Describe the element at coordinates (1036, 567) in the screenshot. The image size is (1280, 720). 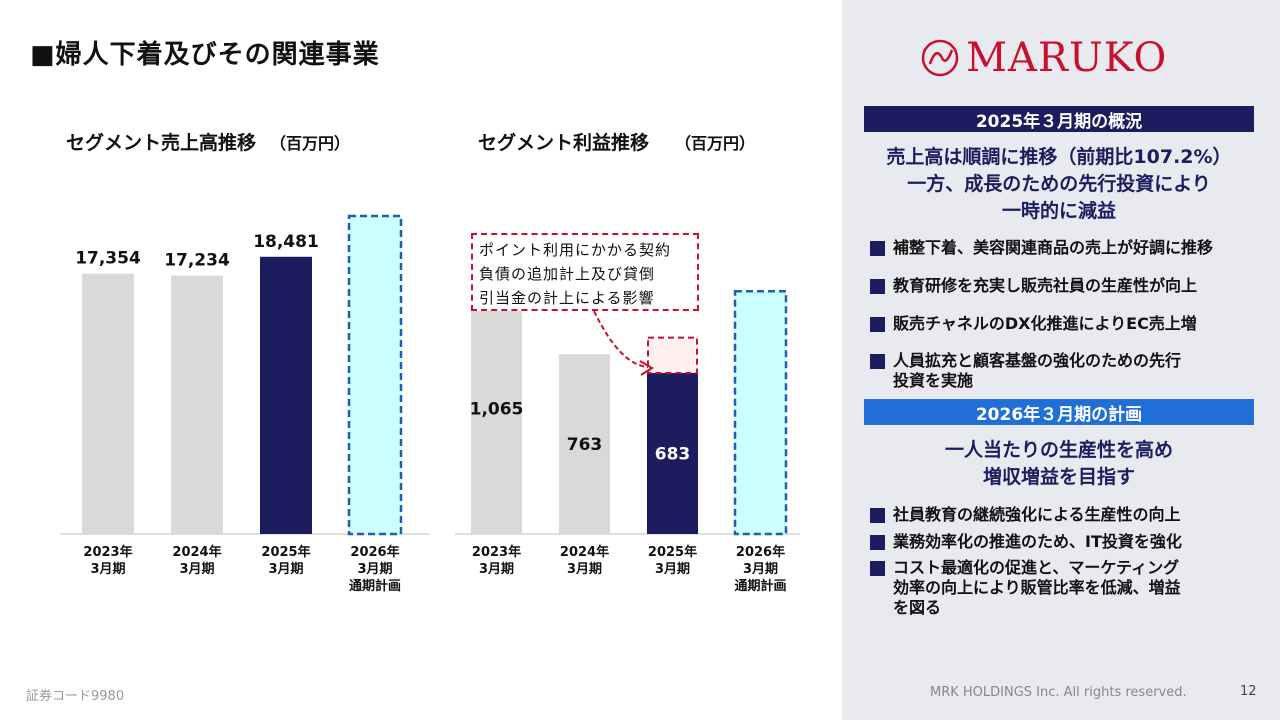
I see `bullet-2026-3-line-1: コスト最適化の促進と、マーケティング` at that location.